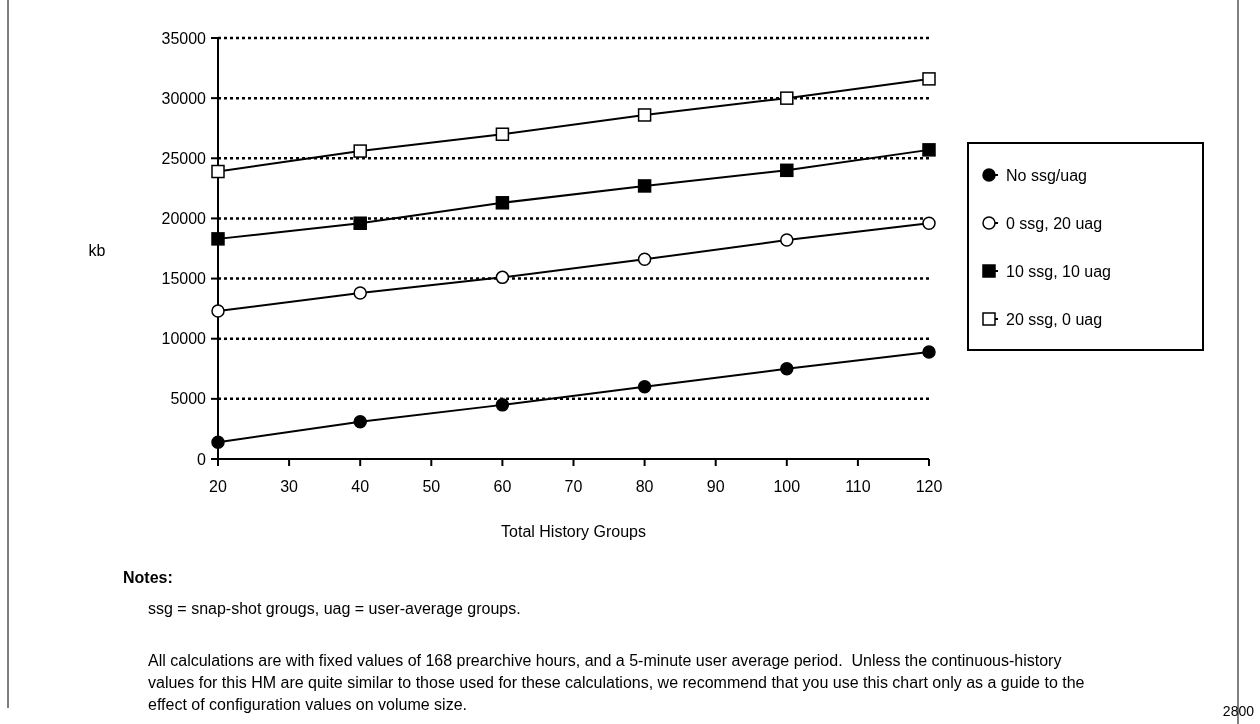  I want to click on text: 2800, so click(1238, 711).